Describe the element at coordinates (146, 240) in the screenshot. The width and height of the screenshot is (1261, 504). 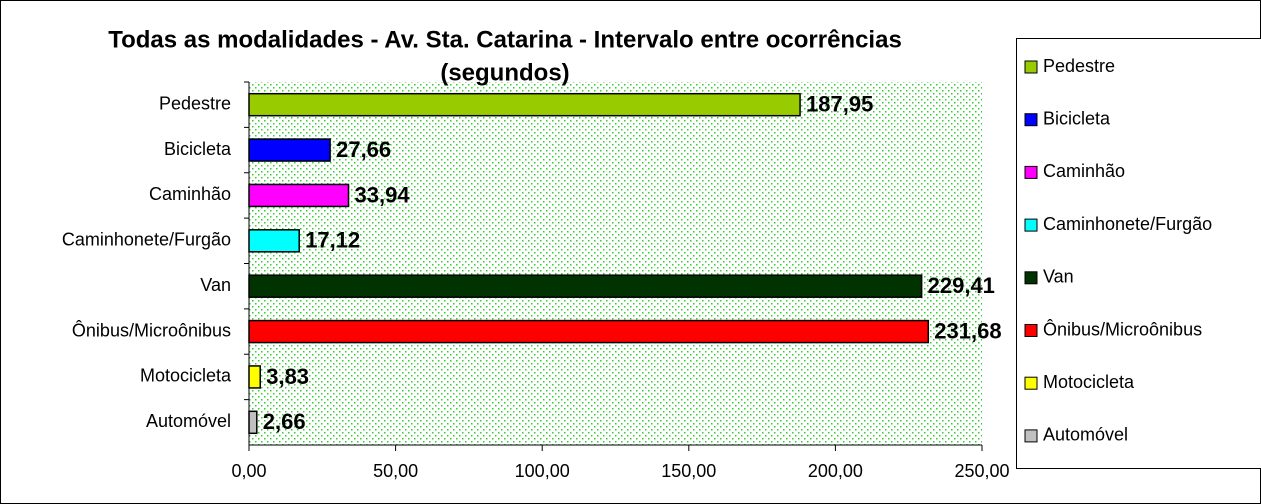
I see `y-tick-label: Caminhonete/Furgão` at that location.